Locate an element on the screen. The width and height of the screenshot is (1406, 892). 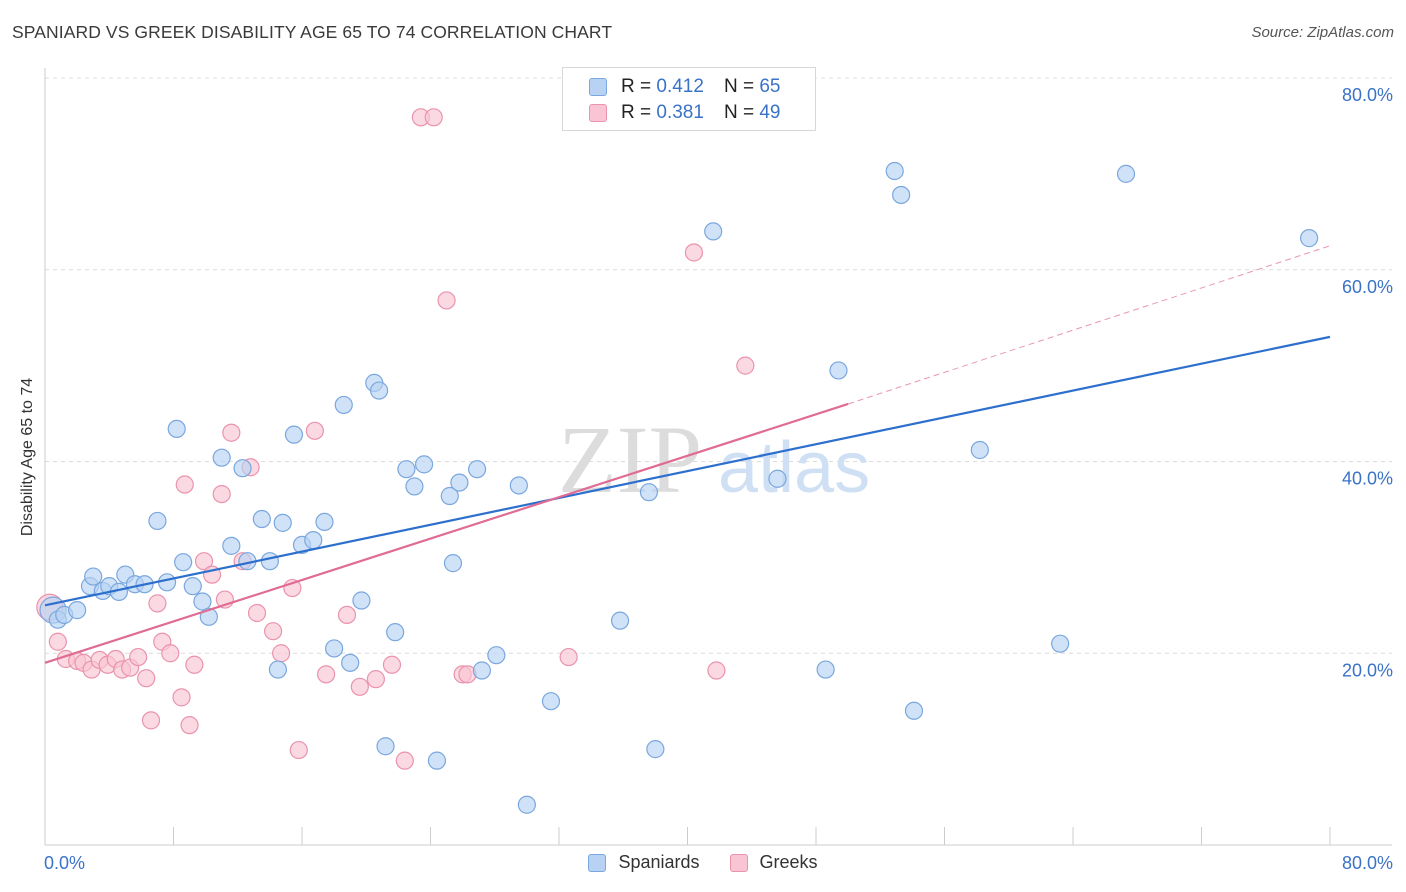
spaniards-n-value: 65 is located at coordinates (770, 86).